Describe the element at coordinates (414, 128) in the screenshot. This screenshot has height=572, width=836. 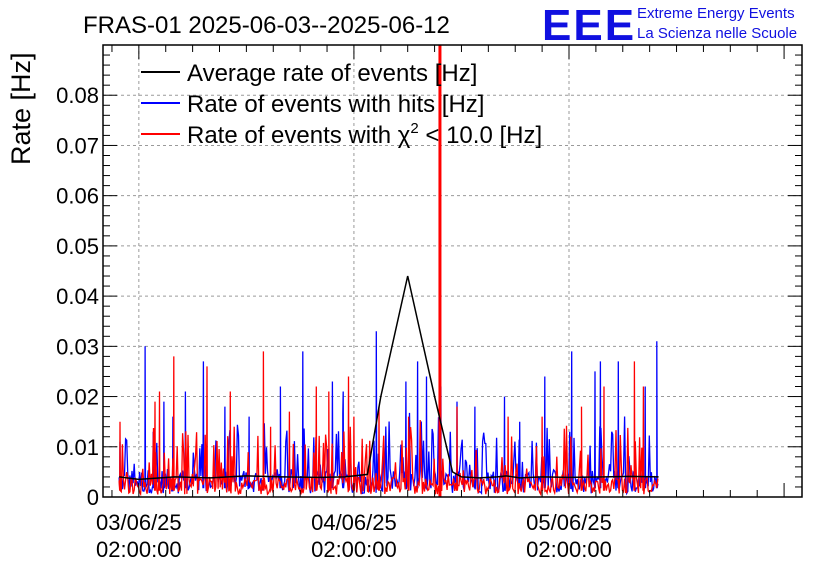
I see `legend-chi2-sup: 2` at that location.